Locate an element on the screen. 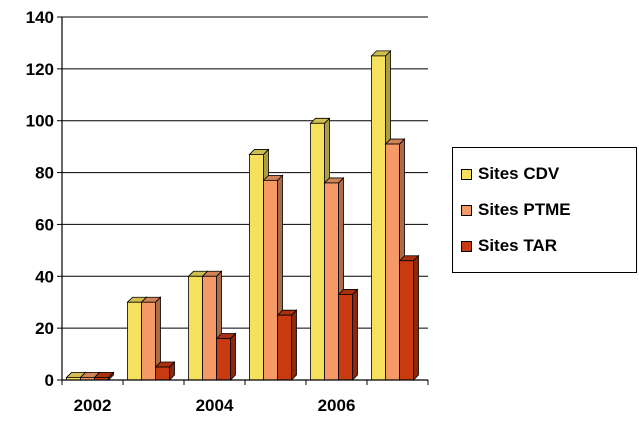 The height and width of the screenshot is (424, 639). y-tick-label: 60 is located at coordinates (44, 224).